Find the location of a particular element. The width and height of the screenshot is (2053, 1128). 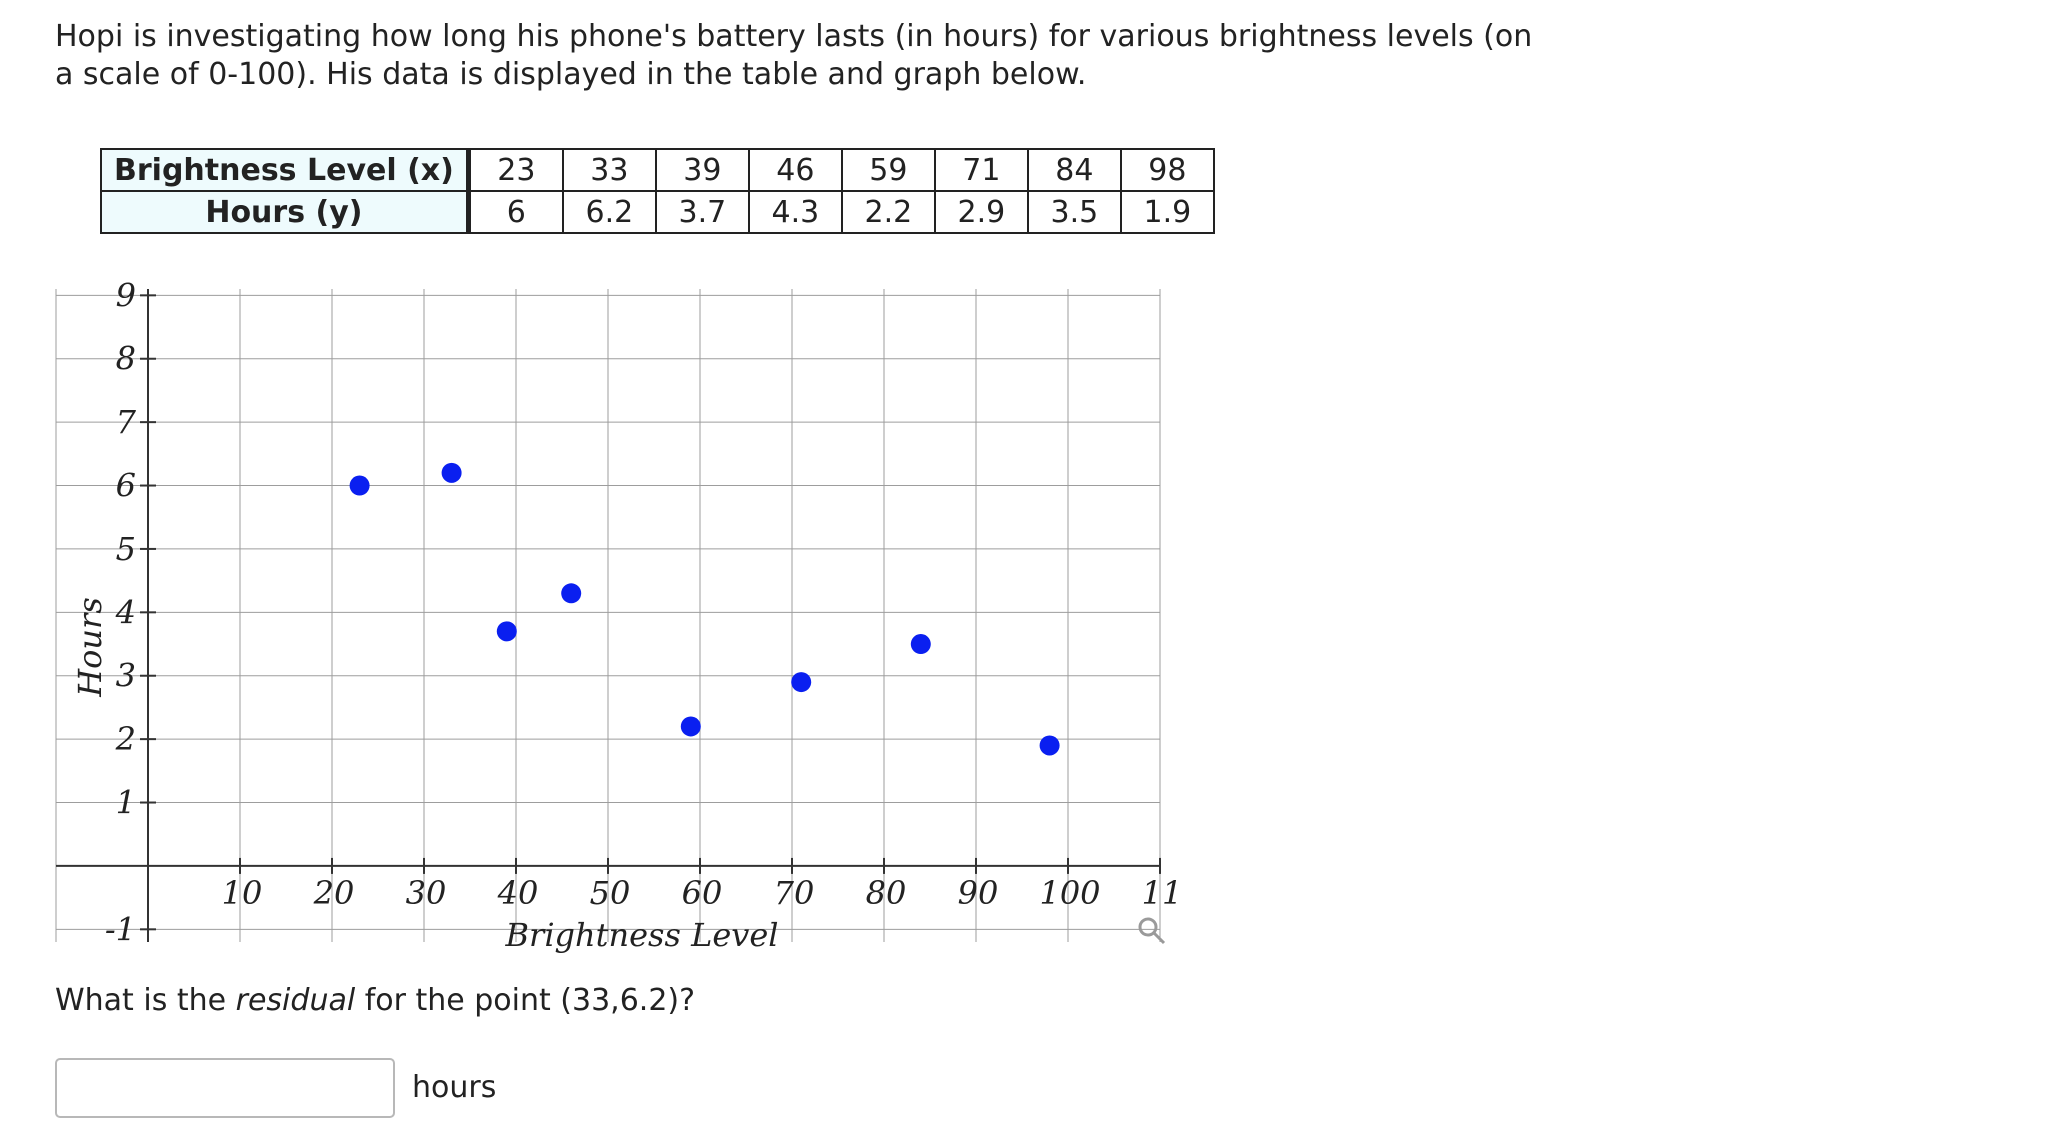

y-axis-title: Hours is located at coordinates (90, 647).